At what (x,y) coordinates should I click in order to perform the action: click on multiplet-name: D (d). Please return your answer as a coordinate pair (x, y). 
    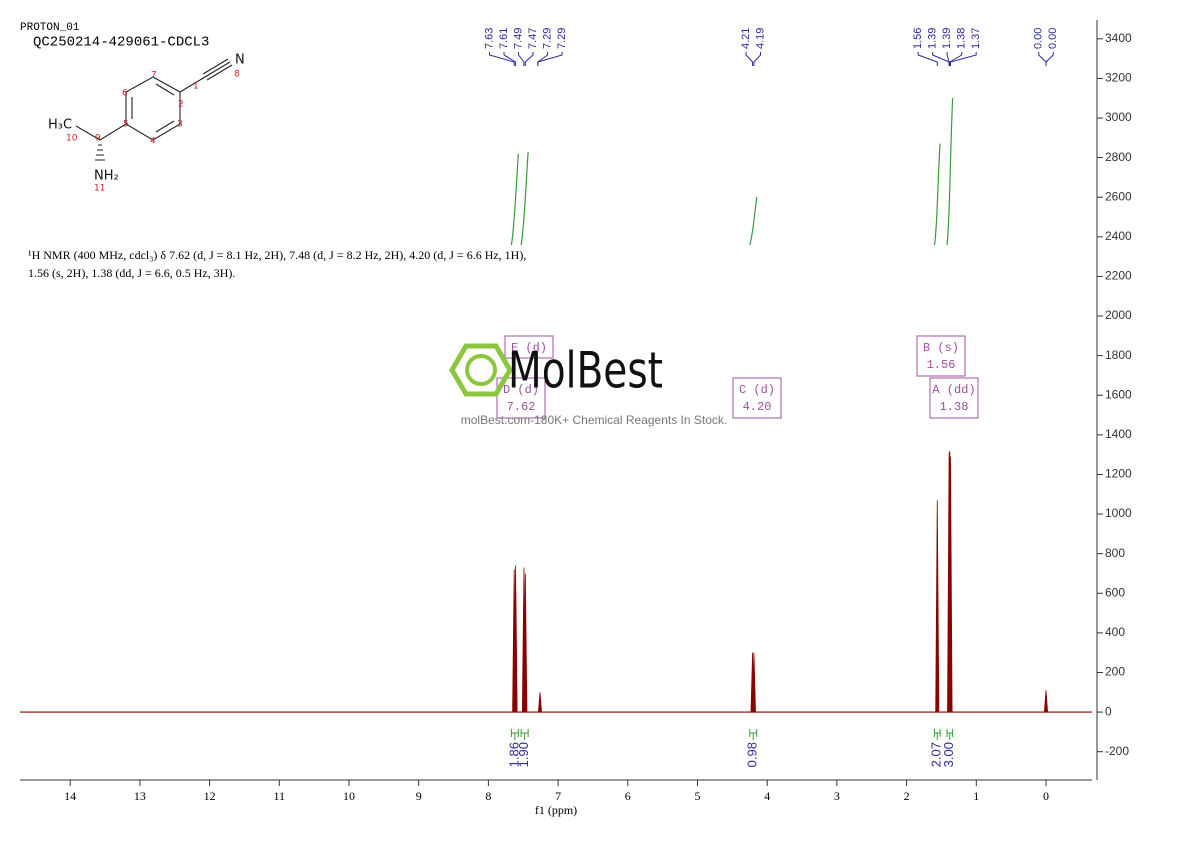
    Looking at the image, I should click on (521, 390).